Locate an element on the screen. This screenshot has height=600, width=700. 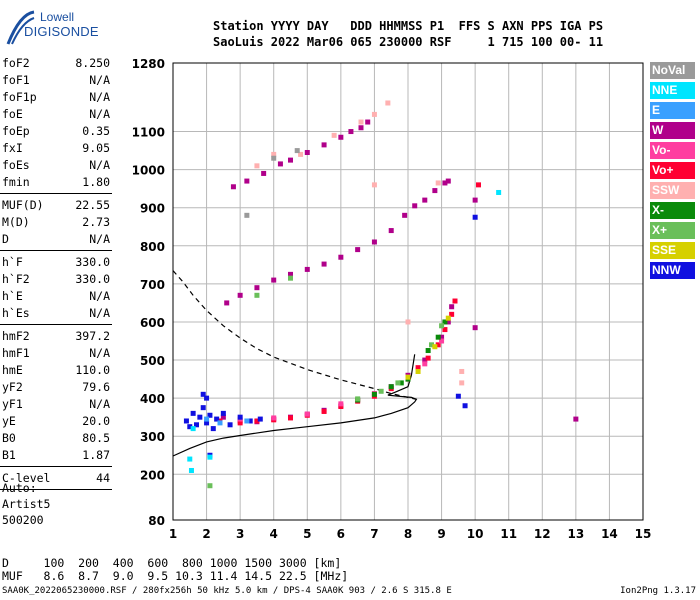
param-label: C-level is located at coordinates (26, 478).